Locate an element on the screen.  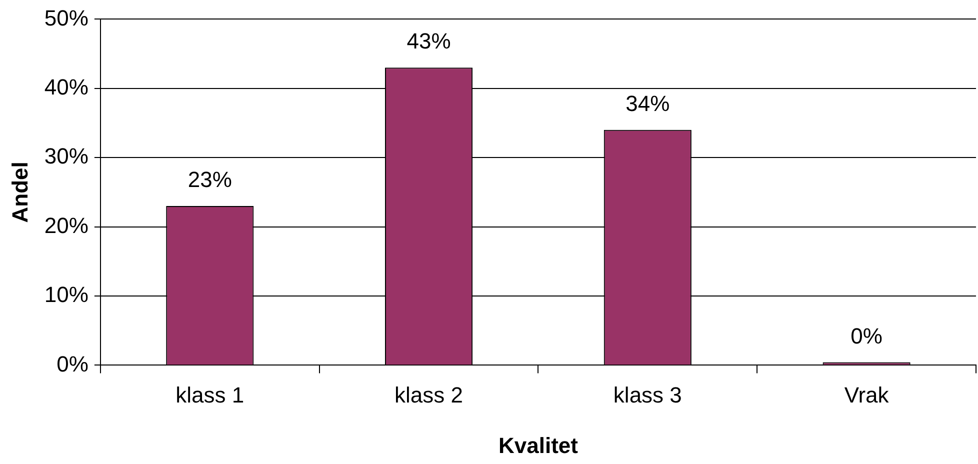
data-label: 43% is located at coordinates (428, 41).